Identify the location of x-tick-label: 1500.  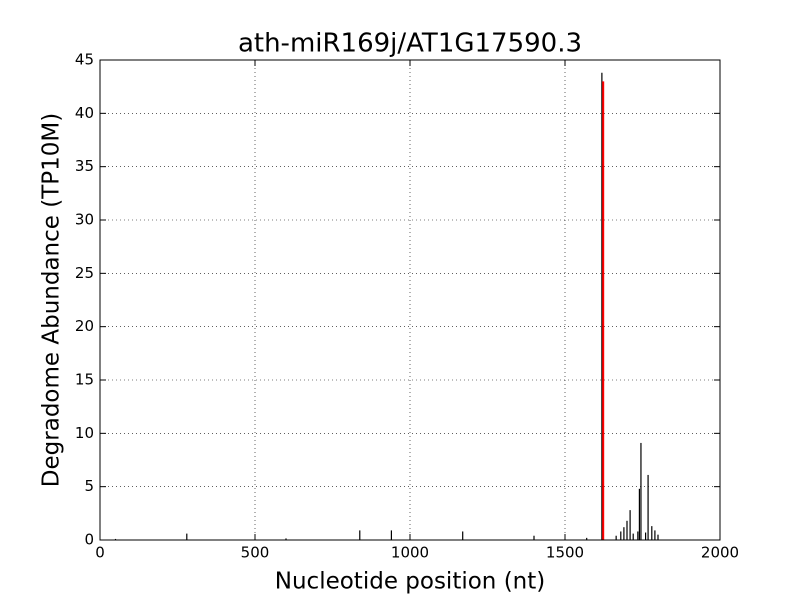
(565, 553).